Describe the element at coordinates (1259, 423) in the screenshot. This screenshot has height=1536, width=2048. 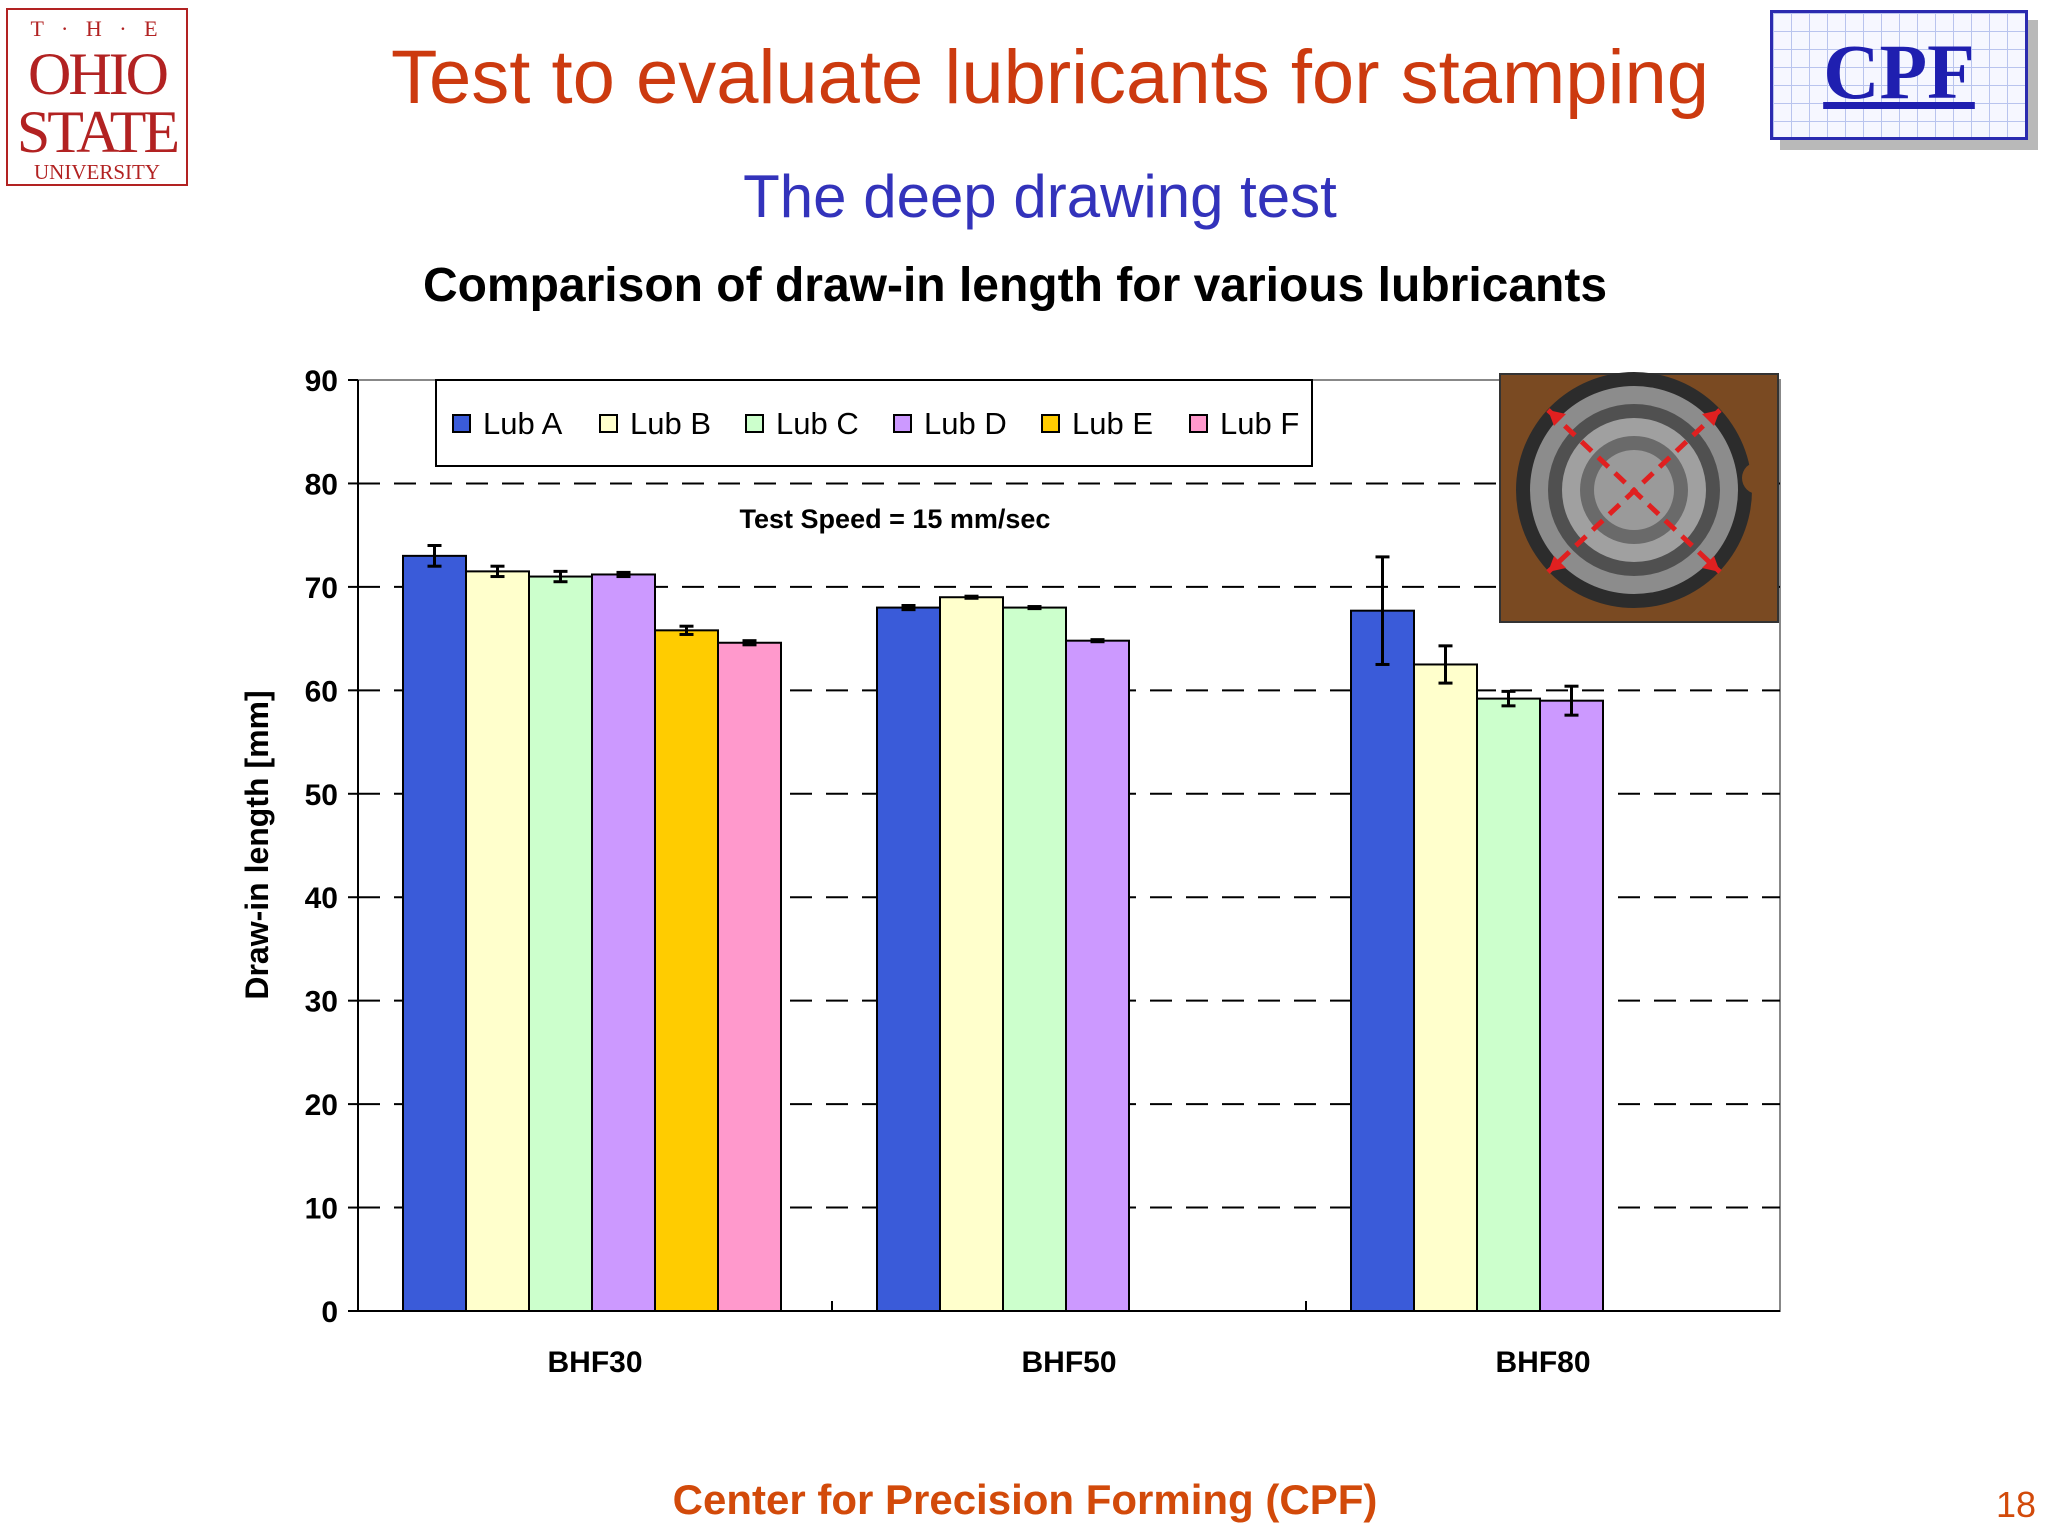
I see `legend-label: Lub F` at that location.